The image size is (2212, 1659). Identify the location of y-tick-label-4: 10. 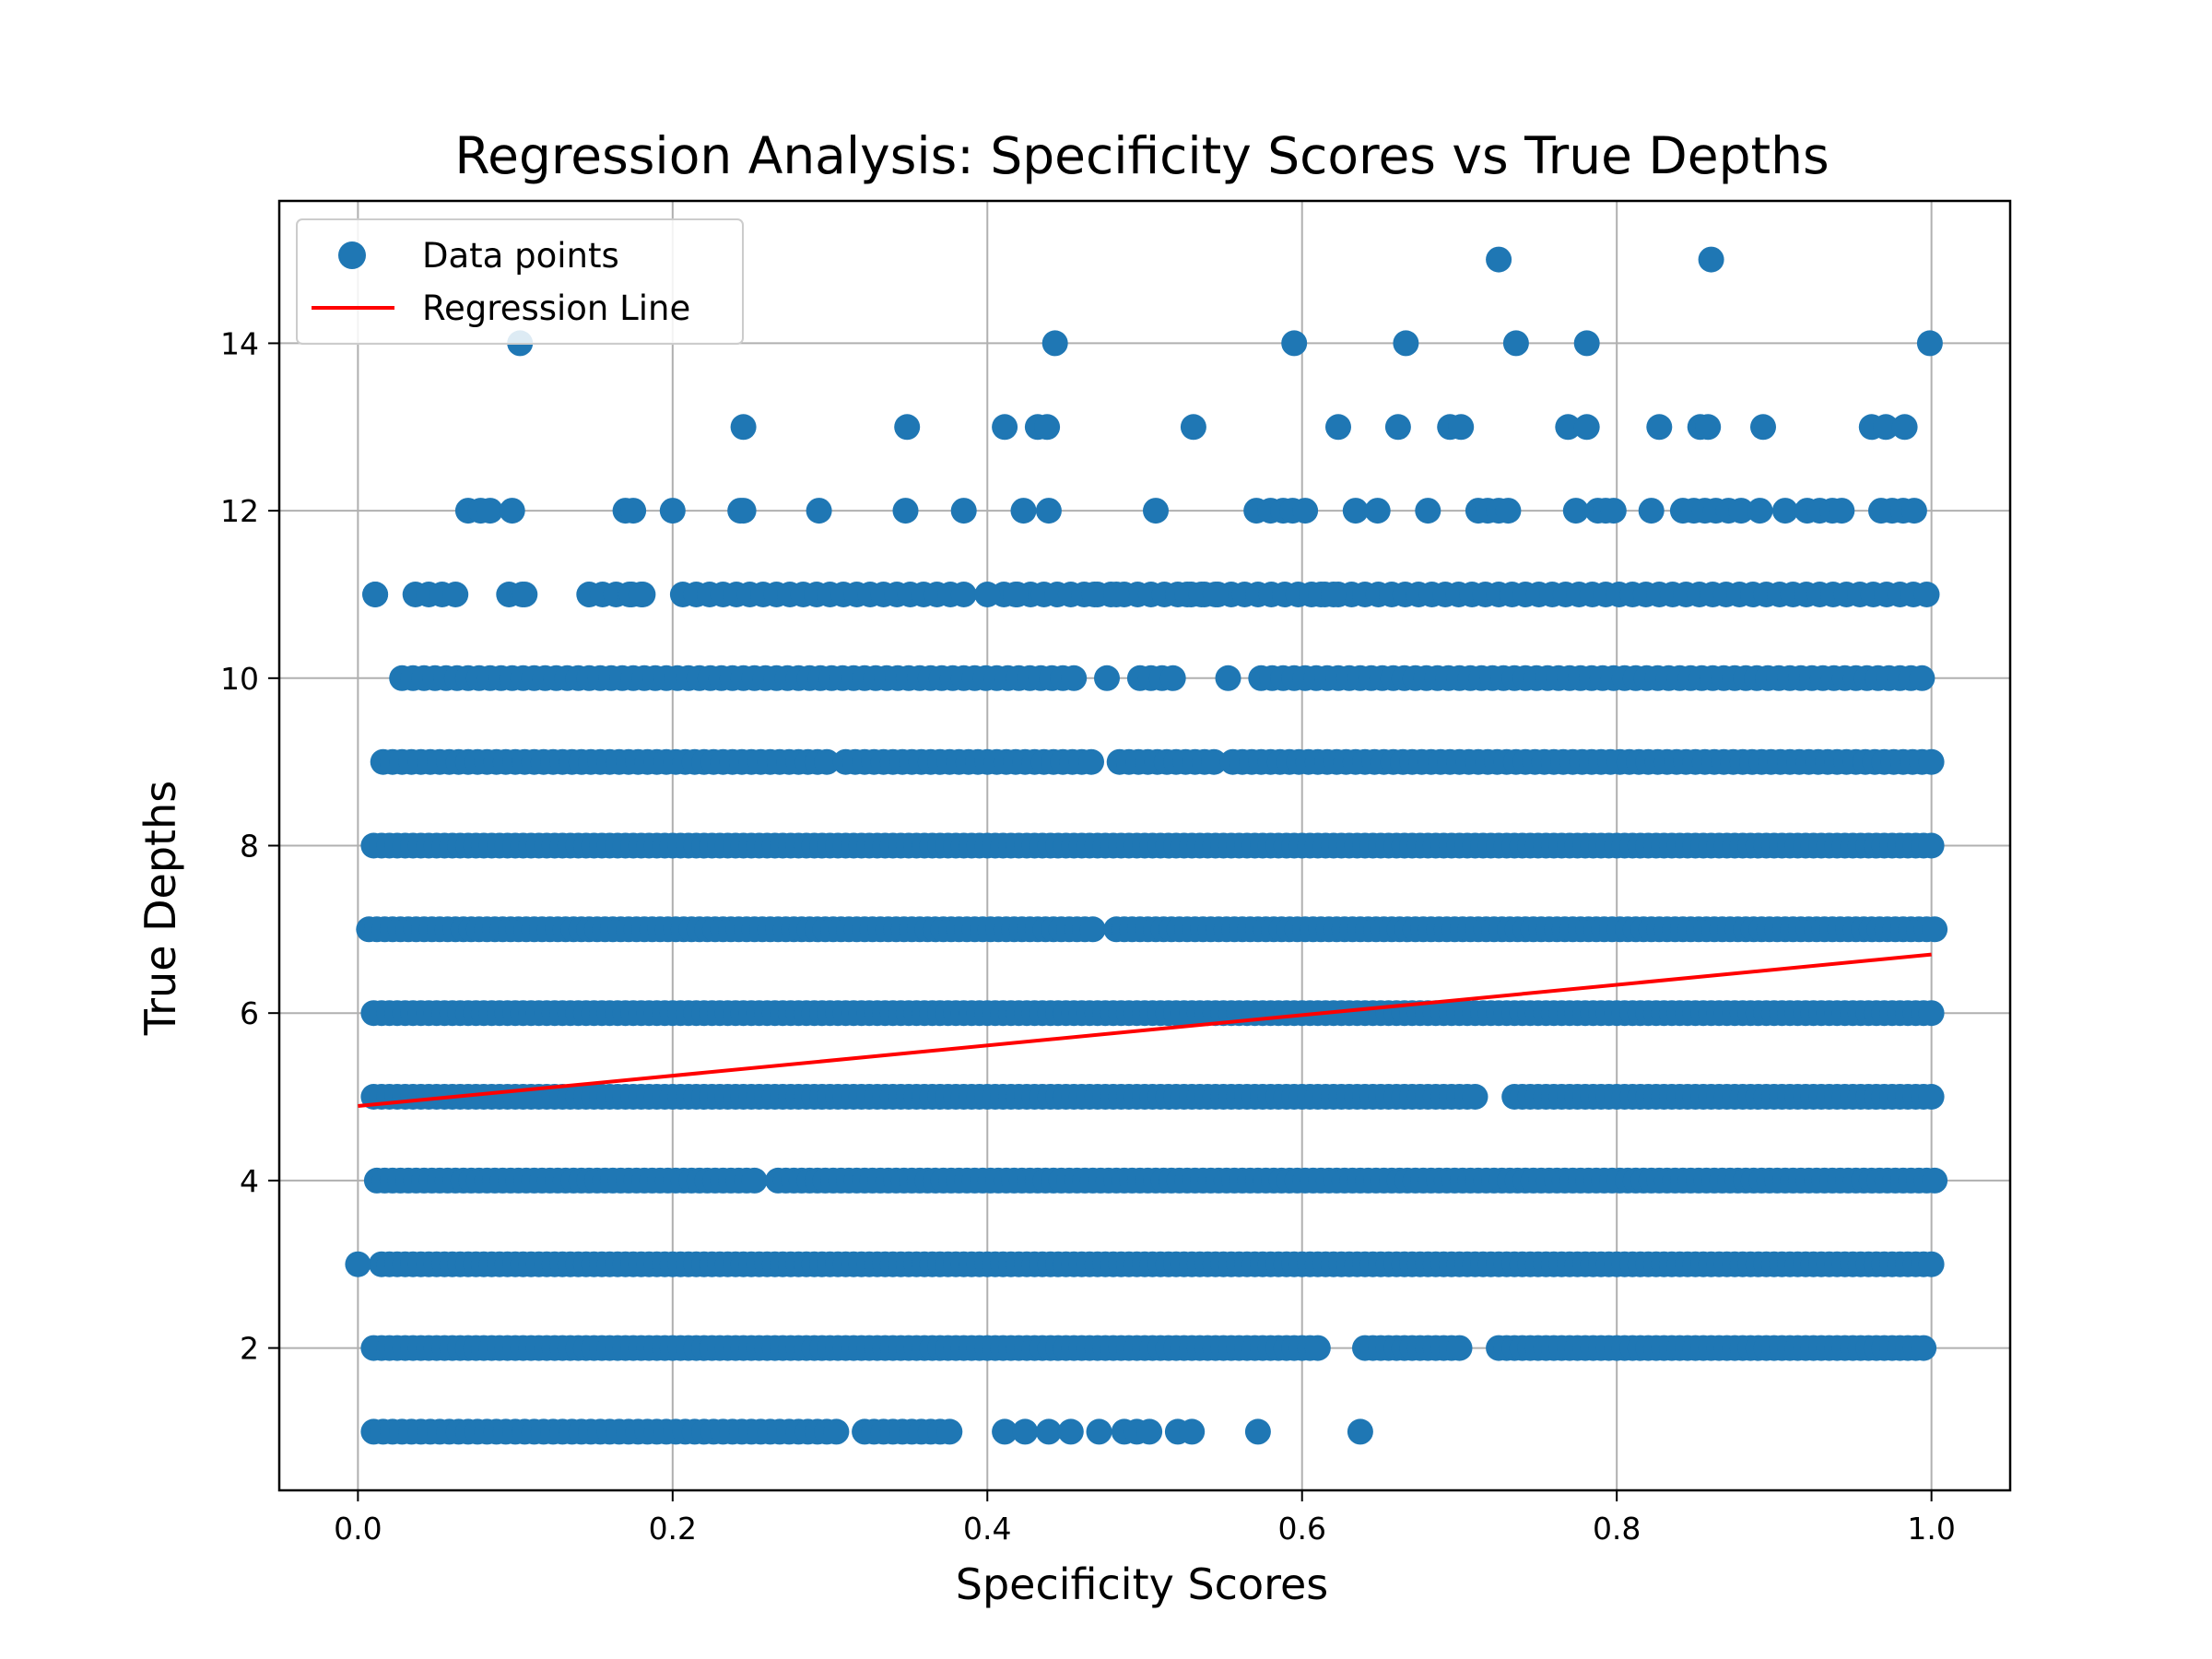
(239, 679).